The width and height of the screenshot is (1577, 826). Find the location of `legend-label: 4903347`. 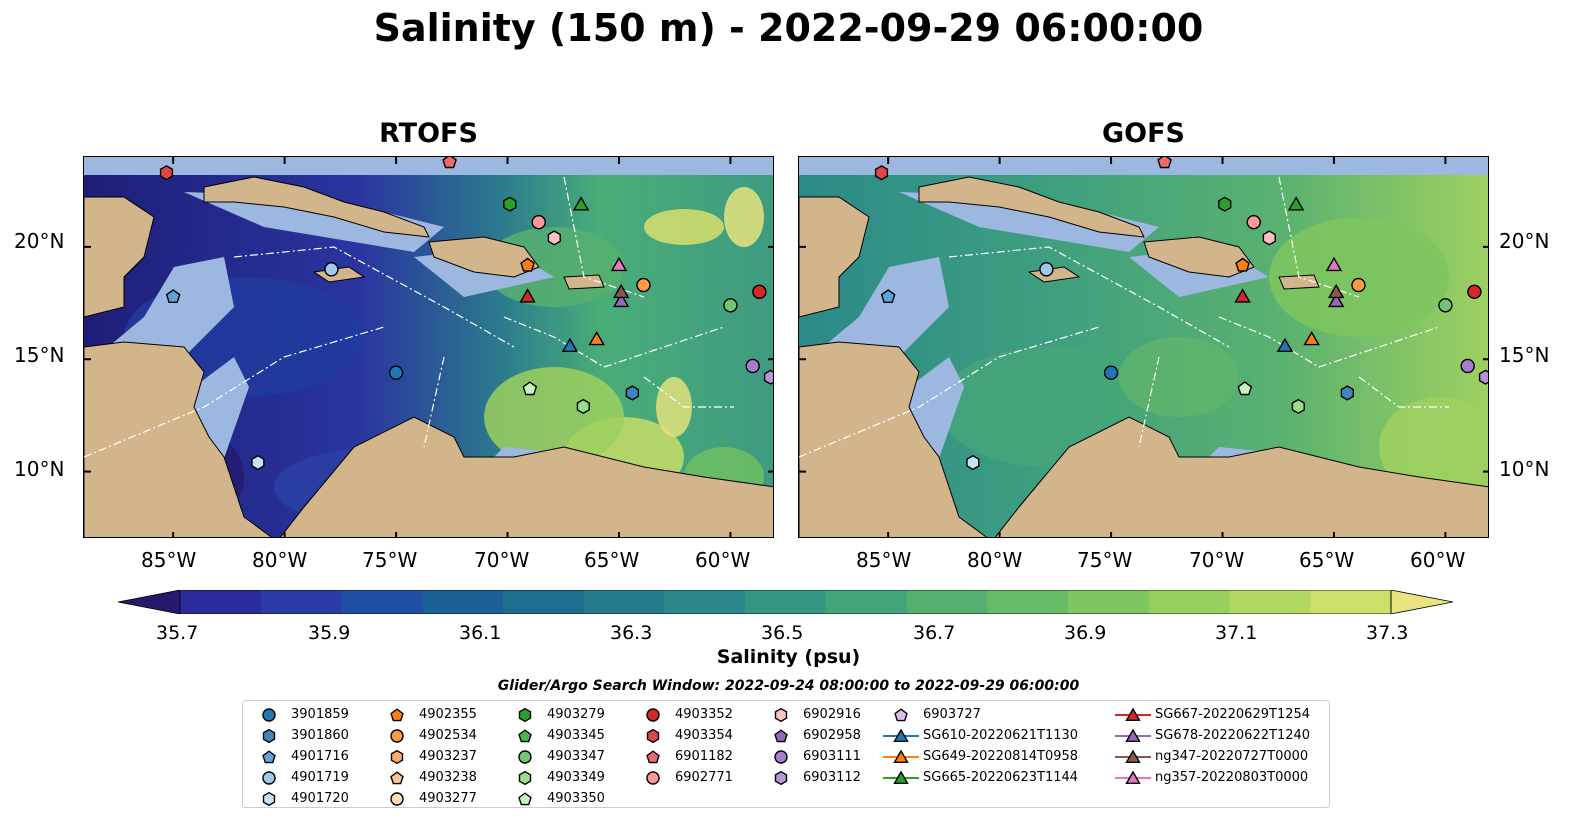

legend-label: 4903347 is located at coordinates (576, 756).